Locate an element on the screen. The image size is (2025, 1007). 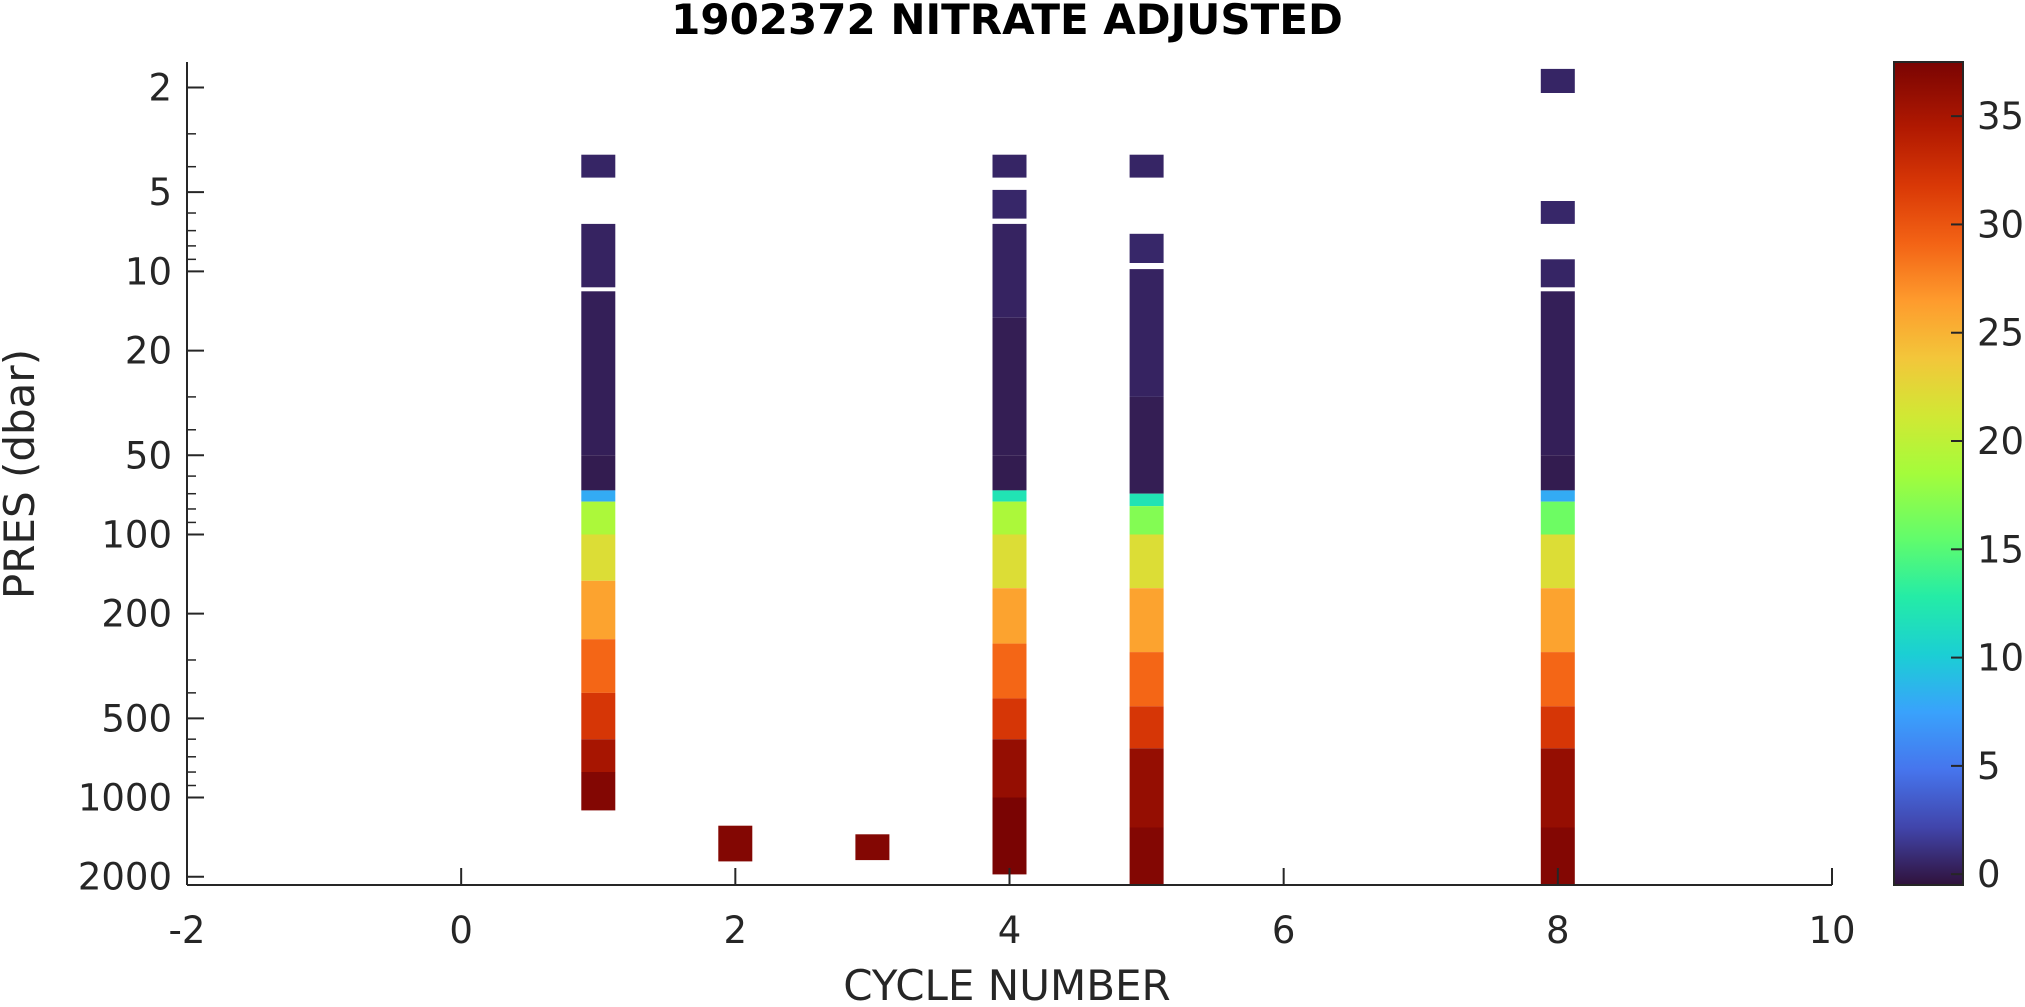
y-tick-label: 100 is located at coordinates (136, 534).